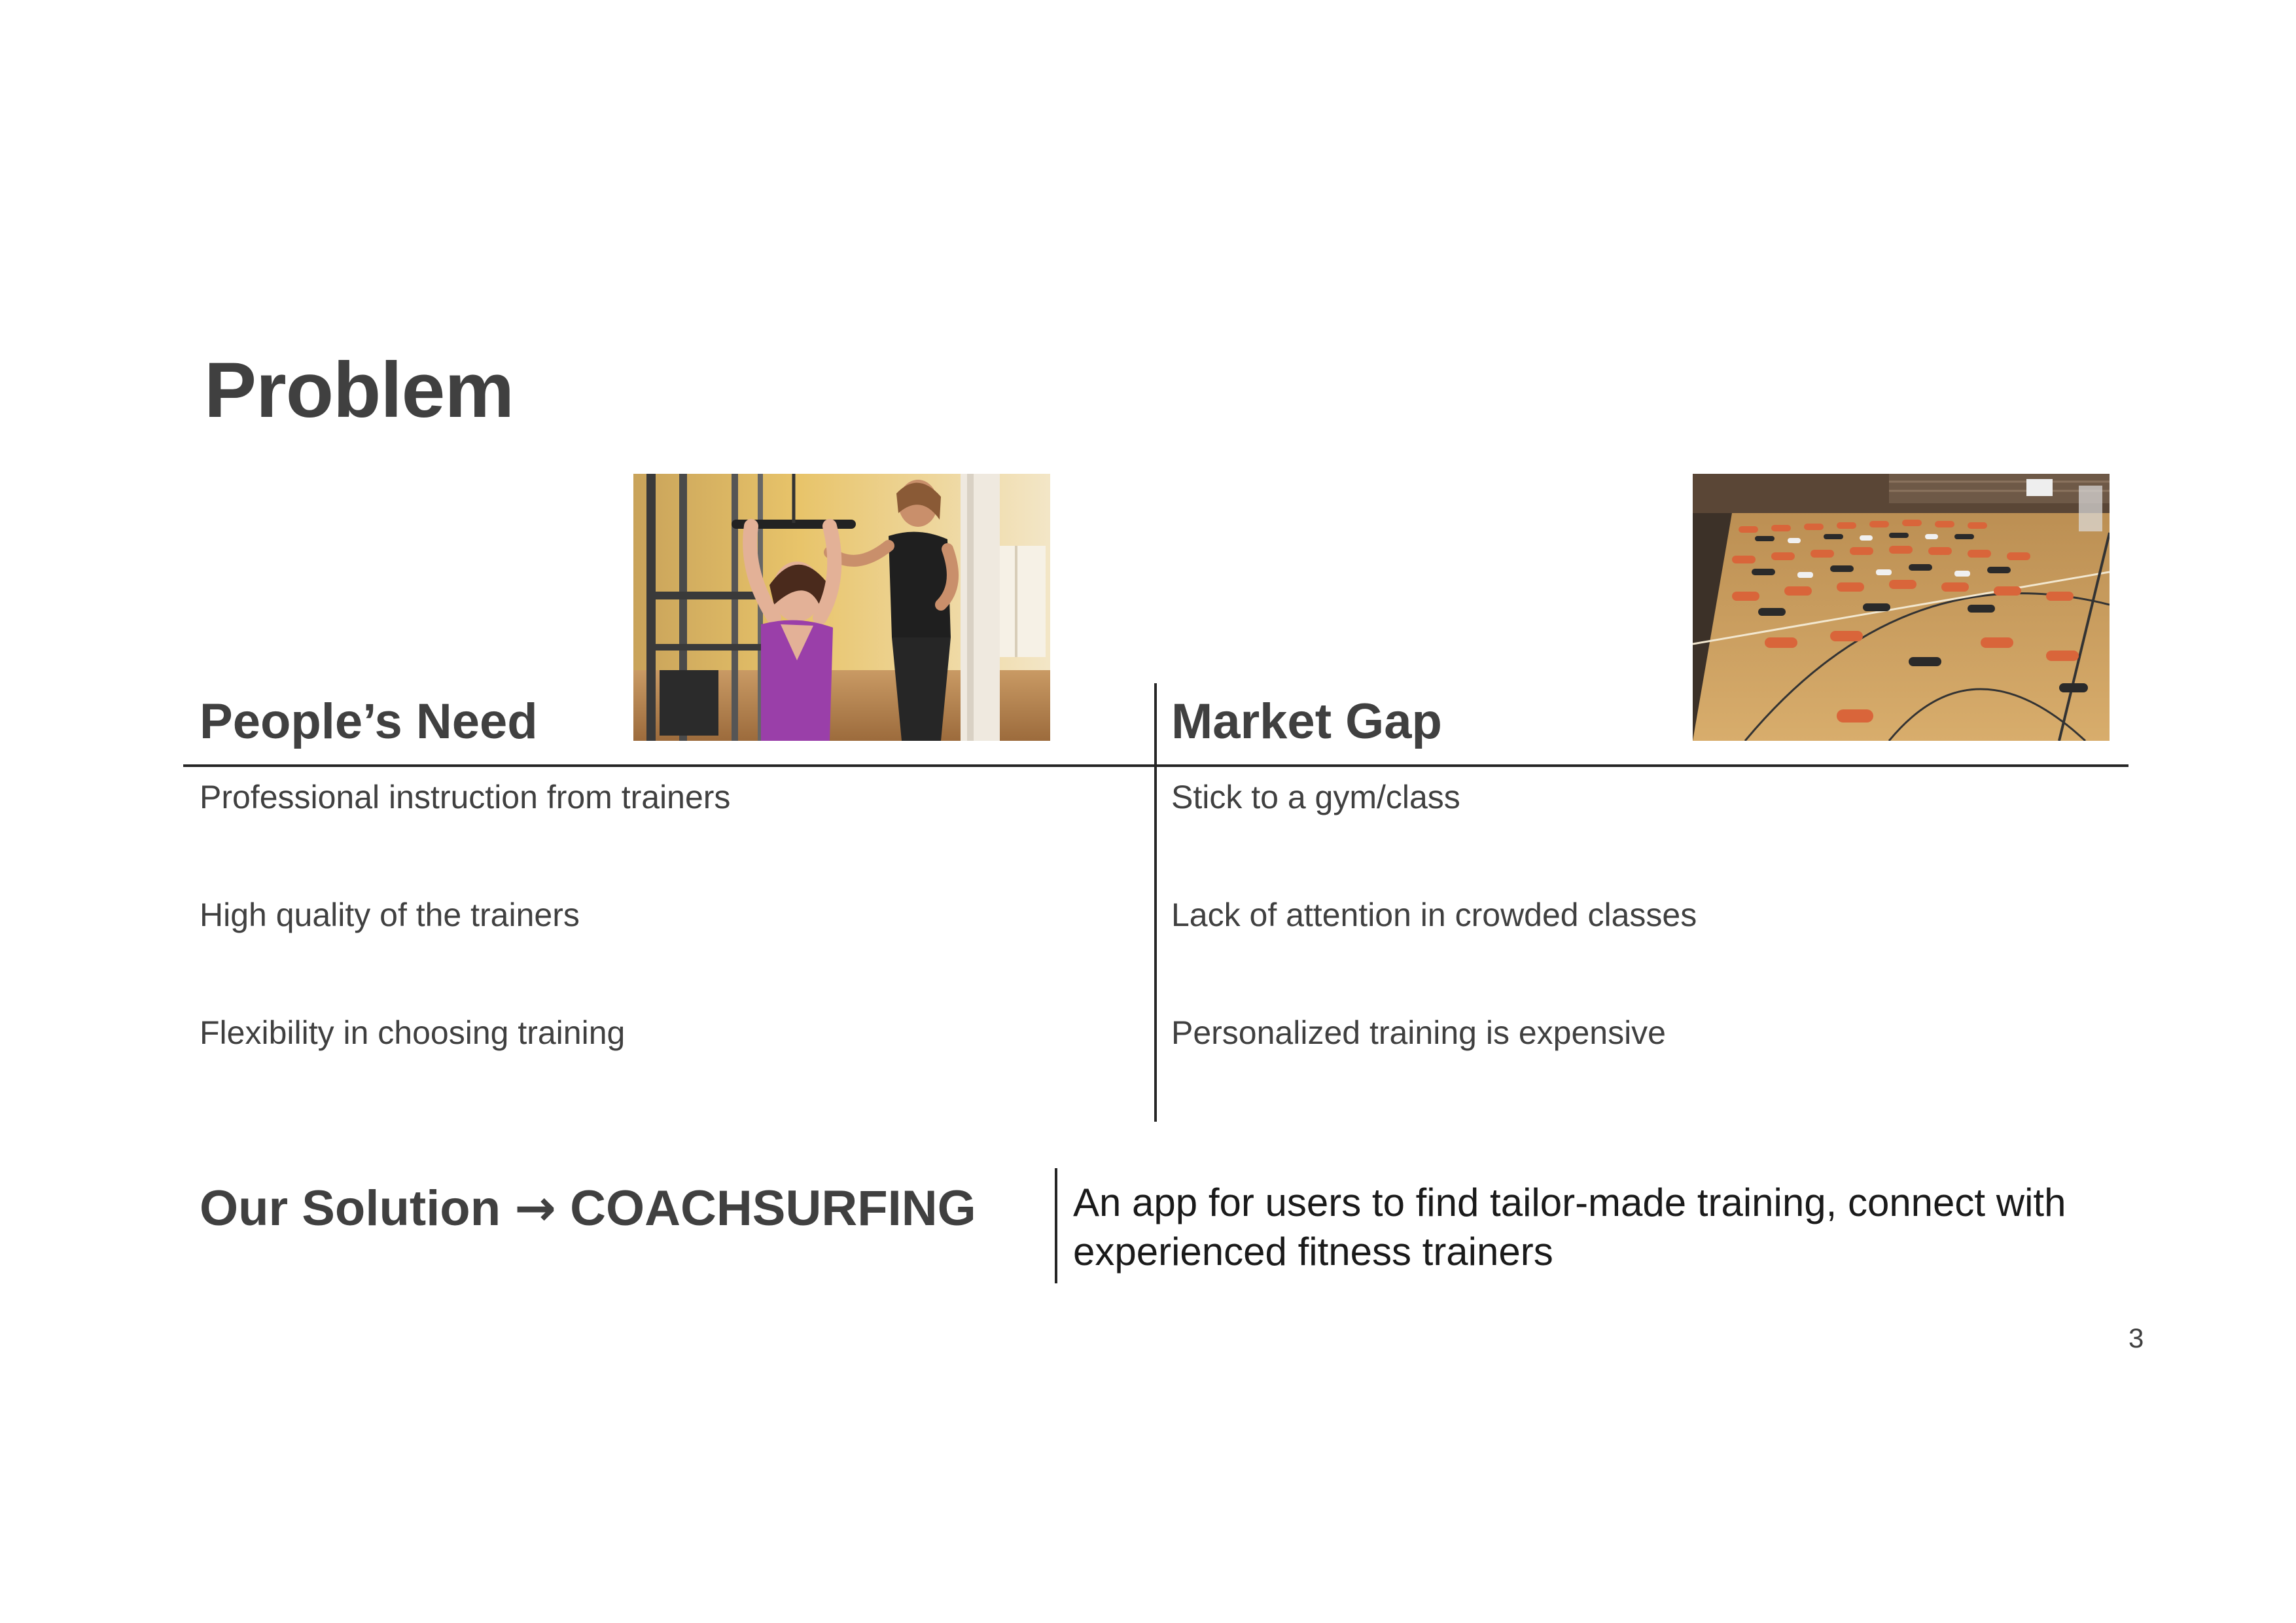 This screenshot has width=2296, height=1623. I want to click on market-gap-heading: Market Gap, so click(1306, 721).